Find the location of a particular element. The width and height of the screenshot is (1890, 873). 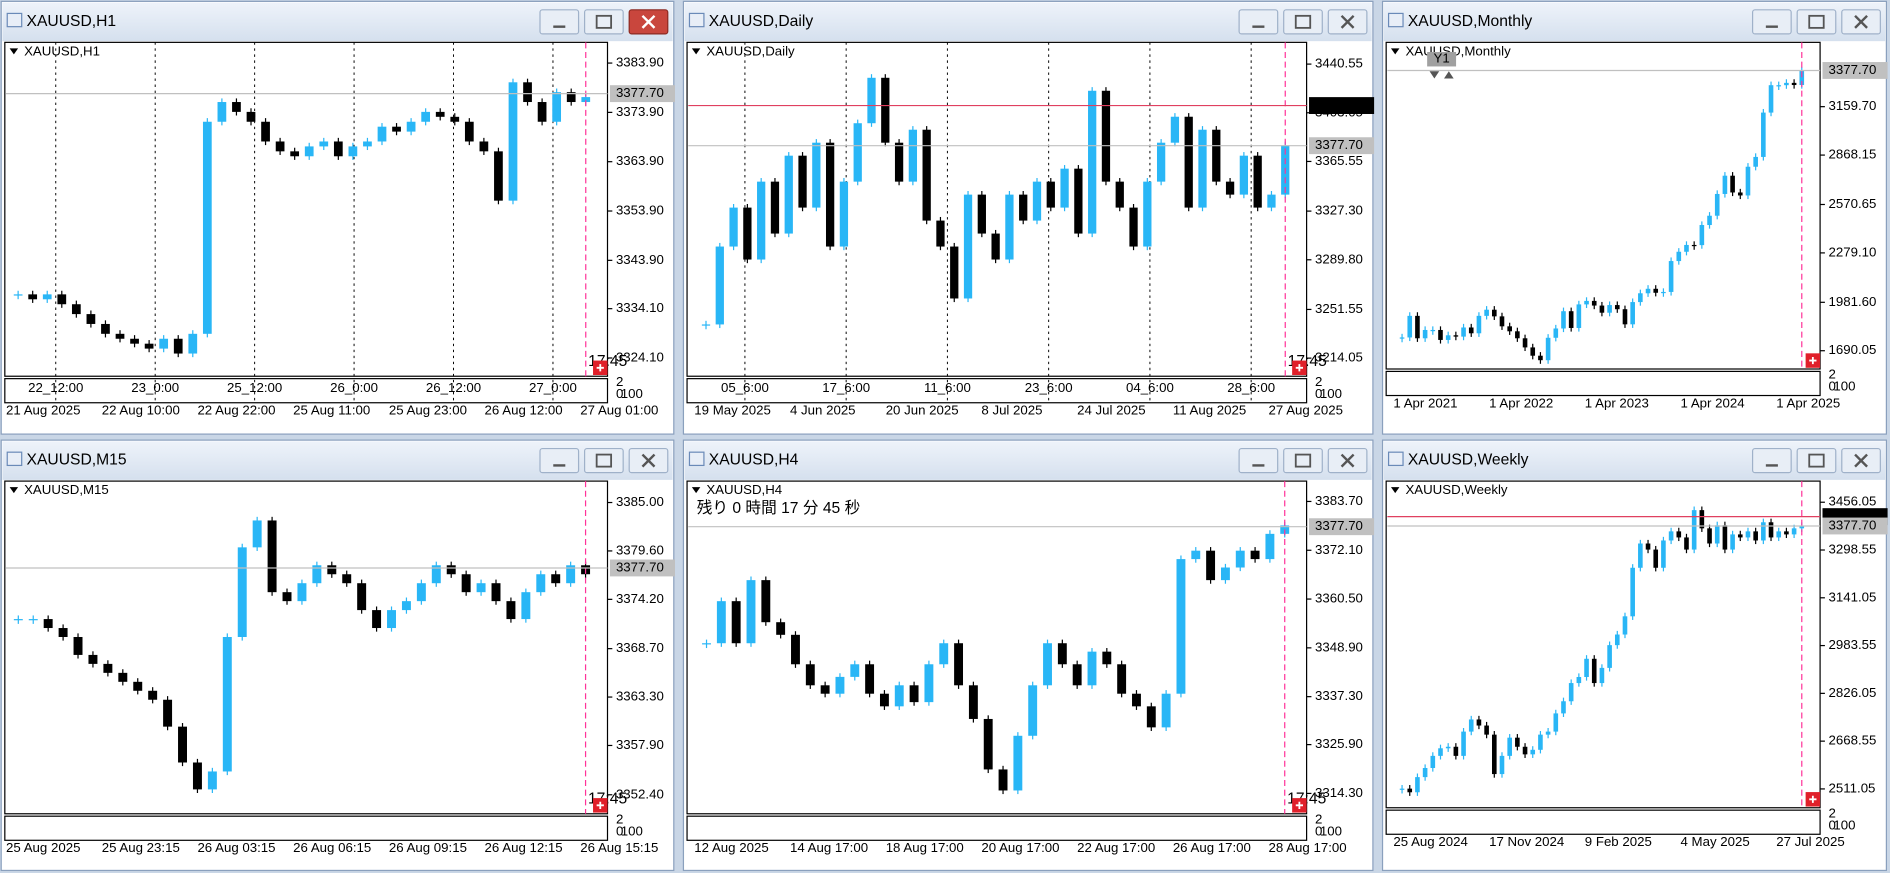

badge-box is located at coordinates (1442, 59).